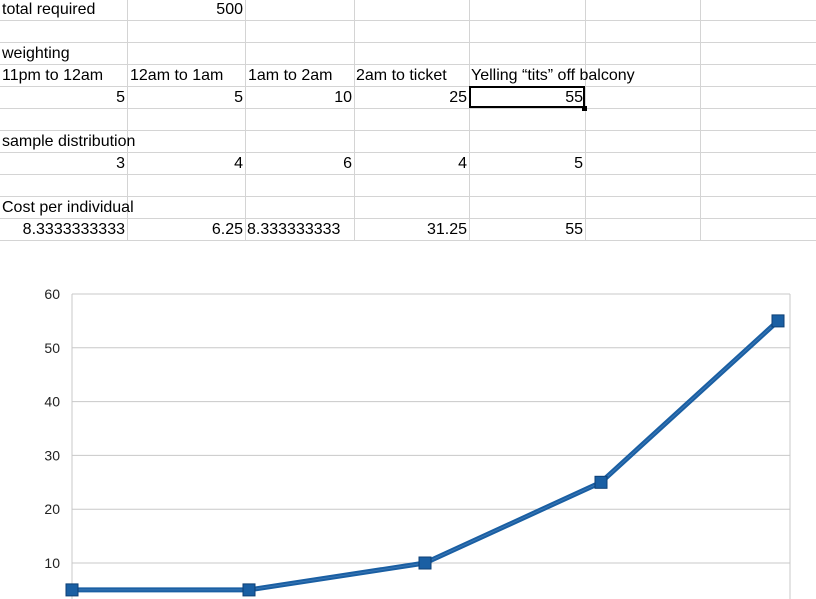  Describe the element at coordinates (73, 229) in the screenshot. I see `cost-cell: 8.3333333333` at that location.